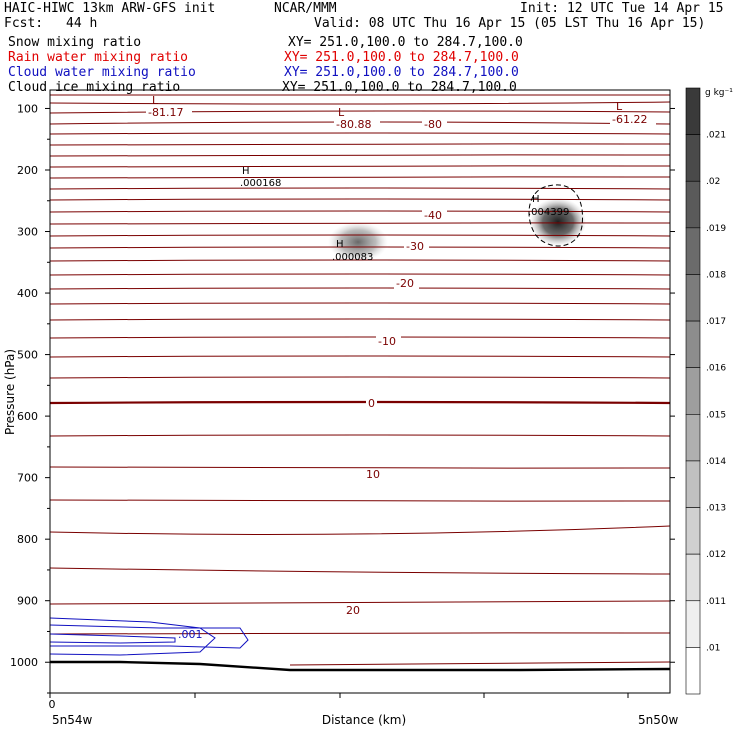 This screenshot has width=740, height=740. Describe the element at coordinates (433, 215) in the screenshot. I see `temperature-contour-label: -40` at that location.